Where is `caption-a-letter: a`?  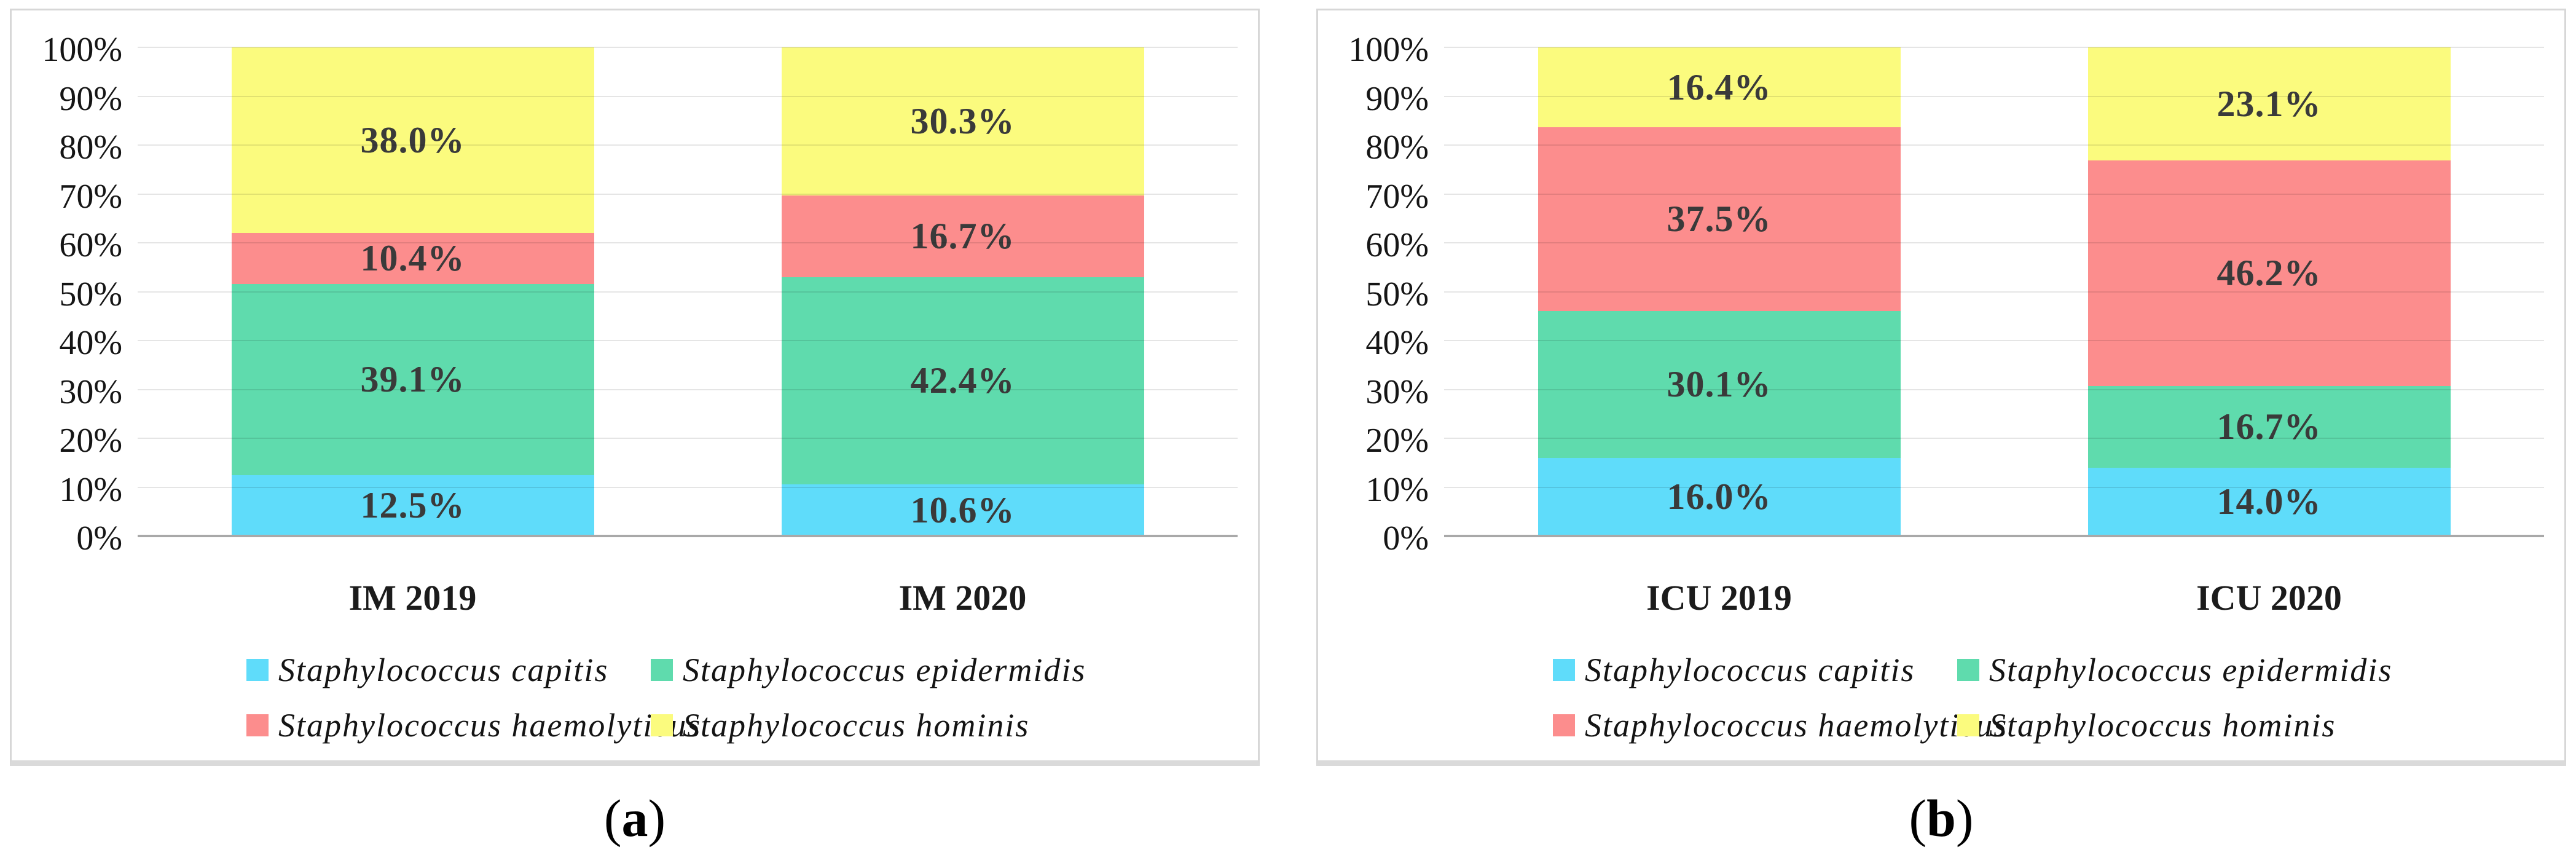 caption-a-letter: a is located at coordinates (634, 819).